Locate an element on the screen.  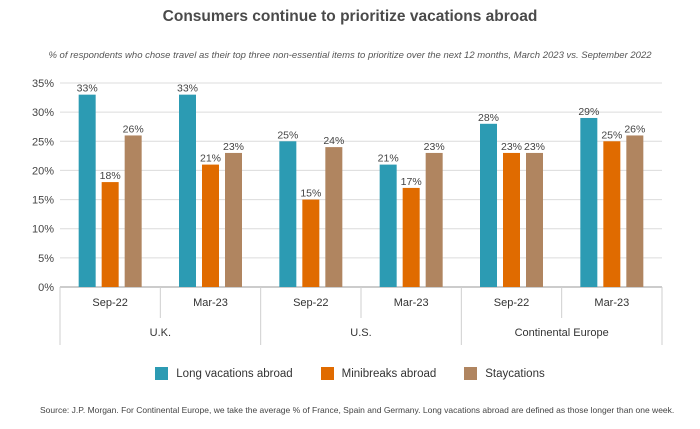
legend-swatch-mini is located at coordinates (327, 373).